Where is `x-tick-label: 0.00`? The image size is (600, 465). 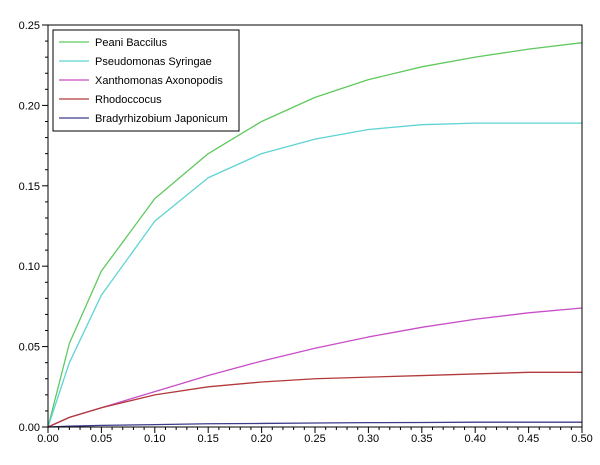 x-tick-label: 0.00 is located at coordinates (47, 439).